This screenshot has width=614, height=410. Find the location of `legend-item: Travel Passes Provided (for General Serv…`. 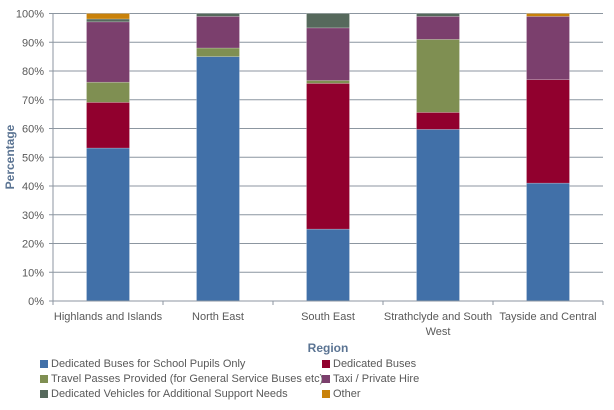

legend-item: Travel Passes Provided (for General Serv… is located at coordinates (181, 379).